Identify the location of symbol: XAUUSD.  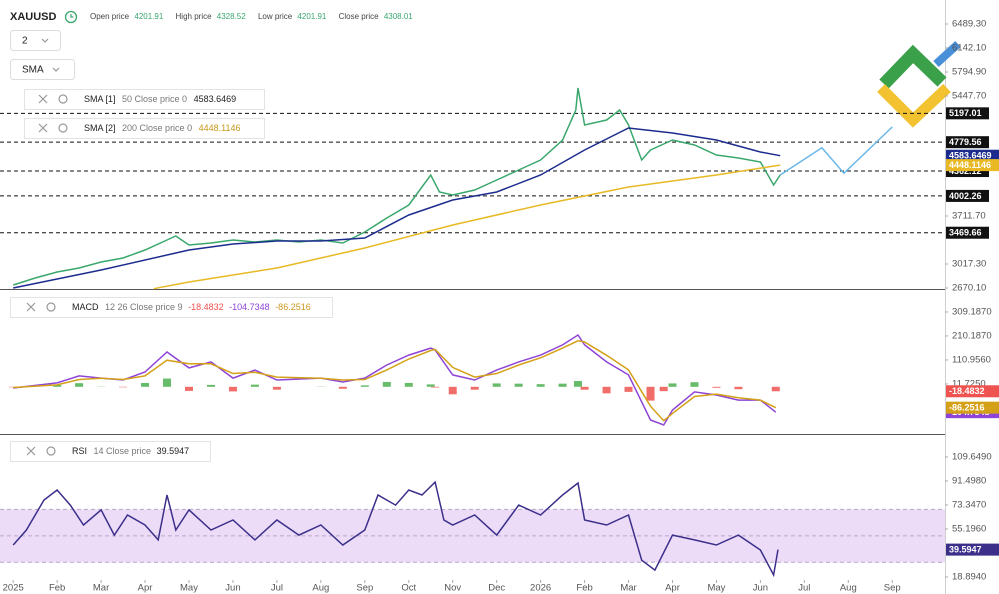
(33, 17).